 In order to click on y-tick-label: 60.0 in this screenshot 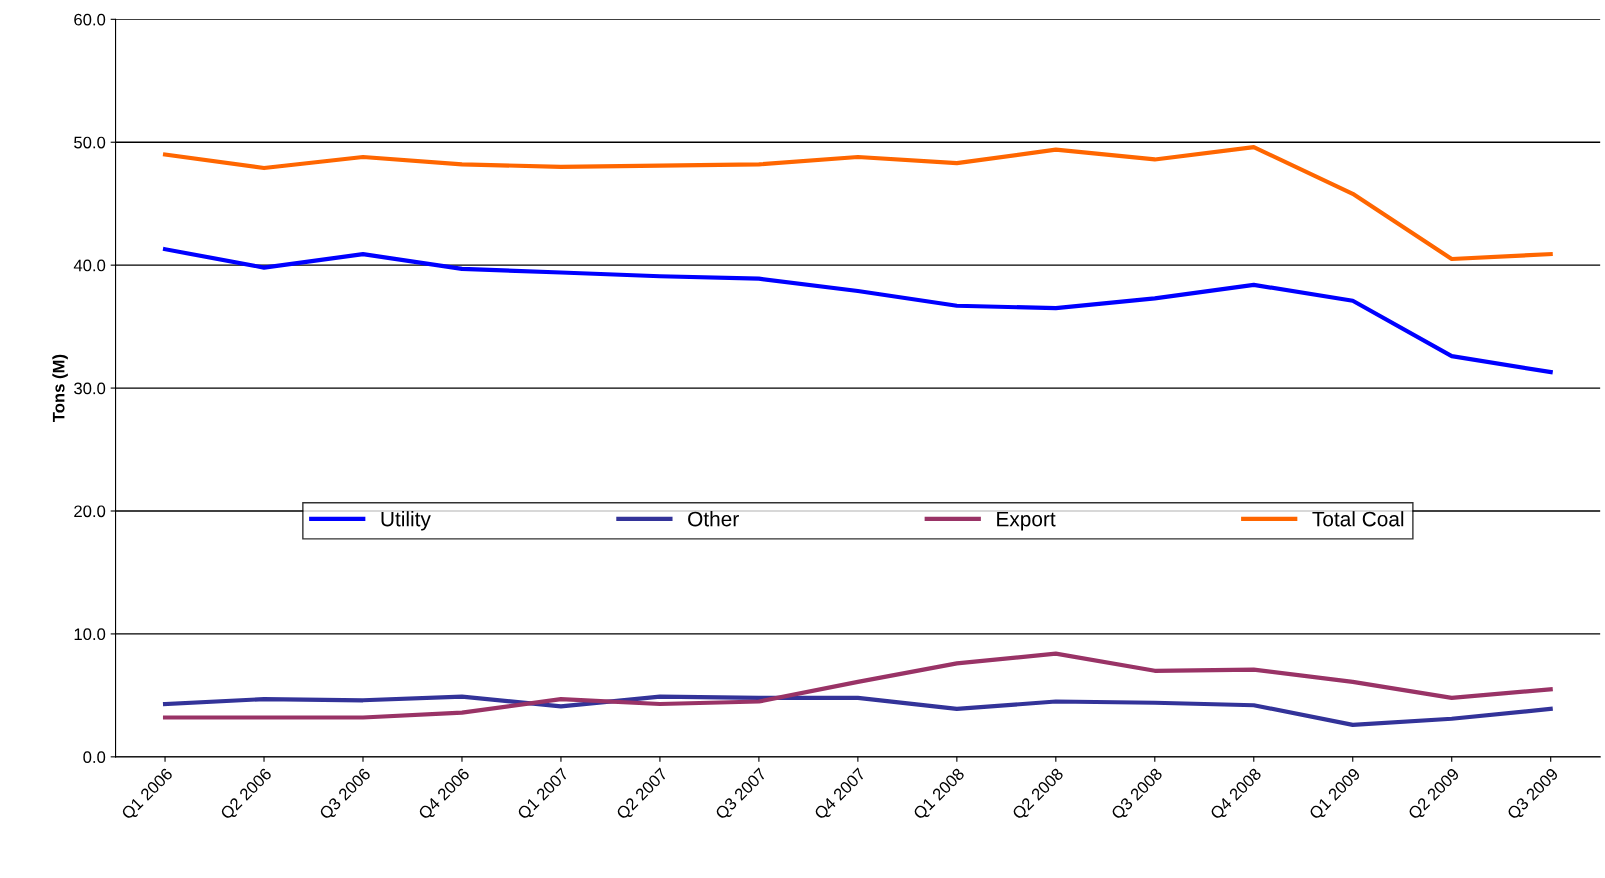, I will do `click(90, 19)`.